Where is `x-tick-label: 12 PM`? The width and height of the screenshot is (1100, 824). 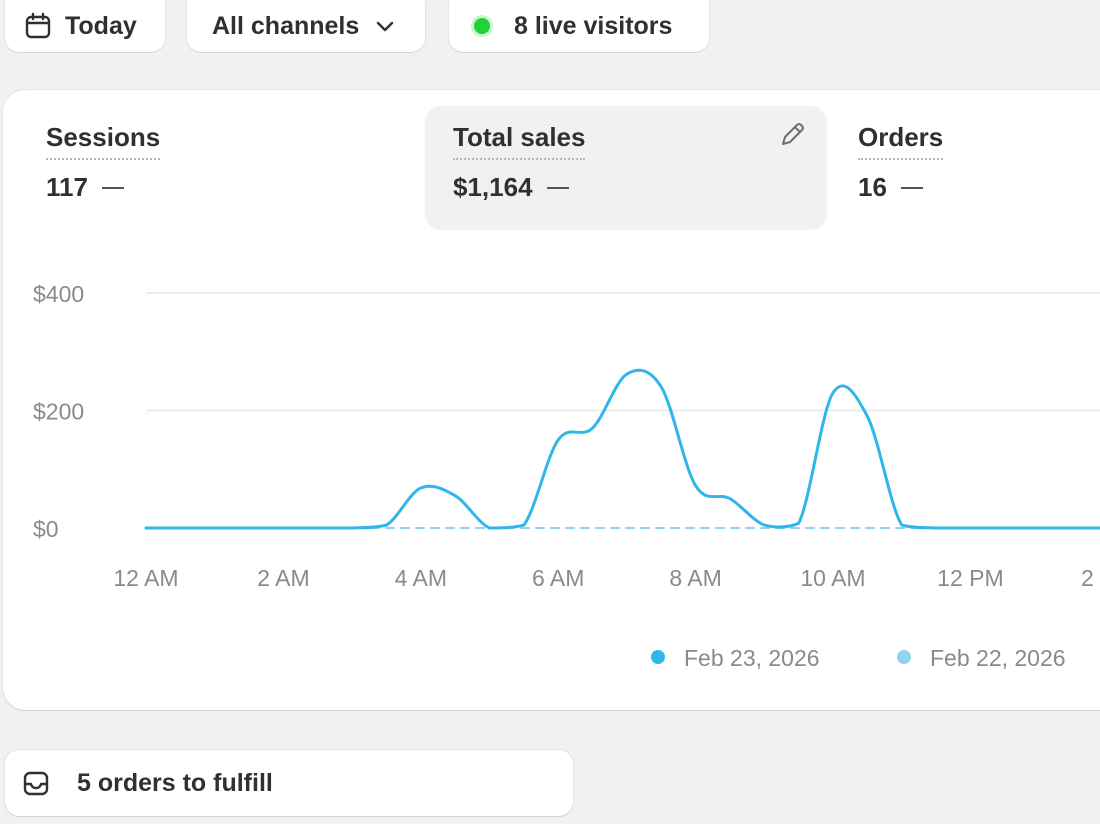 x-tick-label: 12 PM is located at coordinates (970, 578).